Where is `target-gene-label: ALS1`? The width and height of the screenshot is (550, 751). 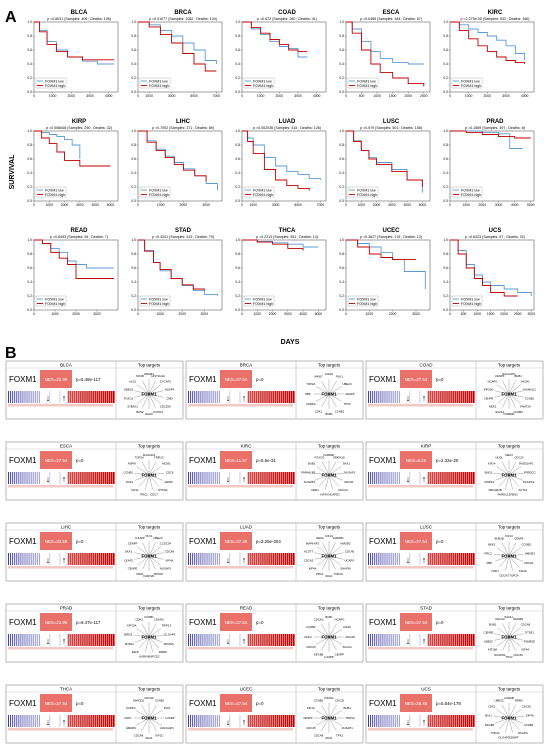 target-gene-label: ALS1 is located at coordinates (132, 382).